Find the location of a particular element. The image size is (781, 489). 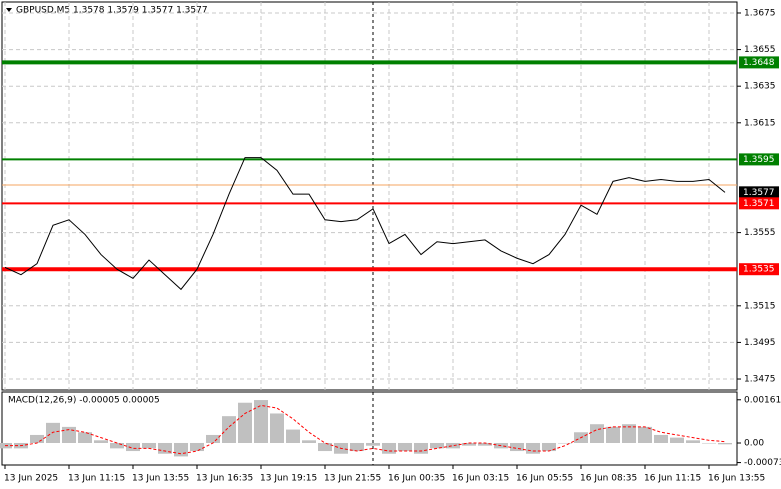

y-tick-label: 1.3495 is located at coordinates (760, 343).